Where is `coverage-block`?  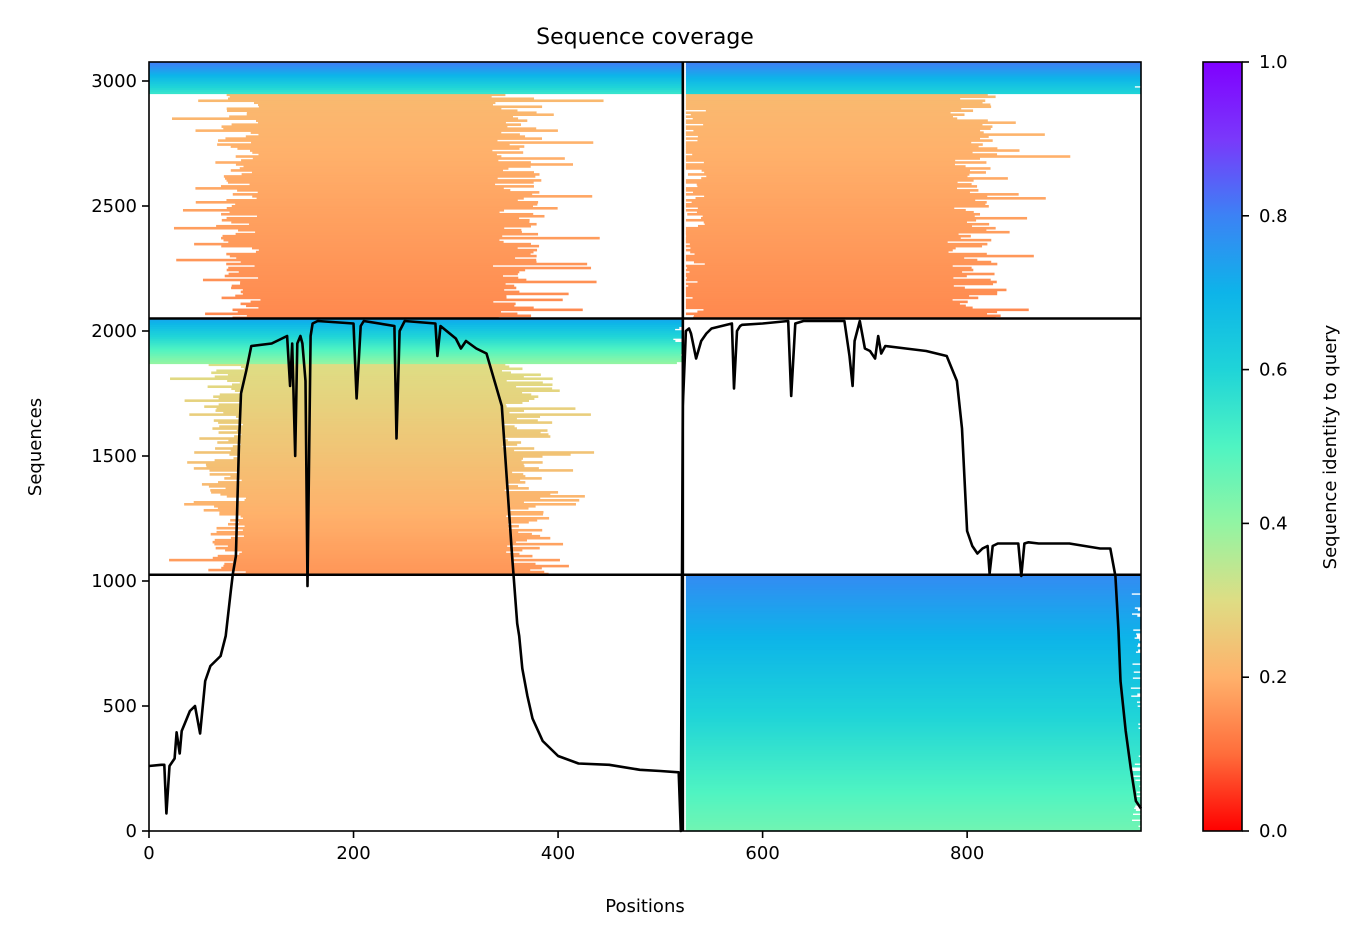 coverage-block is located at coordinates (416, 78).